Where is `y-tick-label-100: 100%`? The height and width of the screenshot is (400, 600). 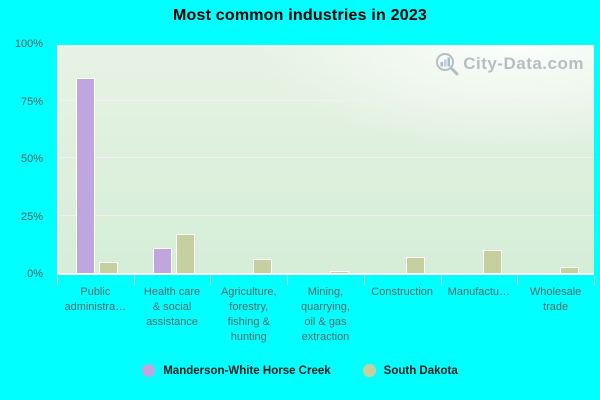 y-tick-label-100: 100% is located at coordinates (28, 44).